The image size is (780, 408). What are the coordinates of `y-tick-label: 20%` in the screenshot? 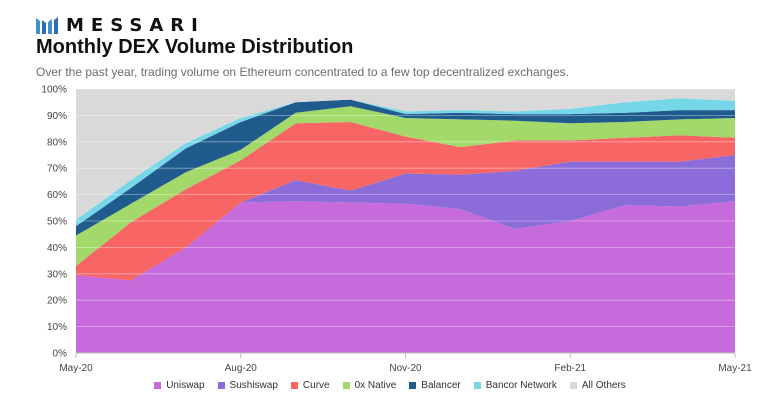 It's located at (57, 301).